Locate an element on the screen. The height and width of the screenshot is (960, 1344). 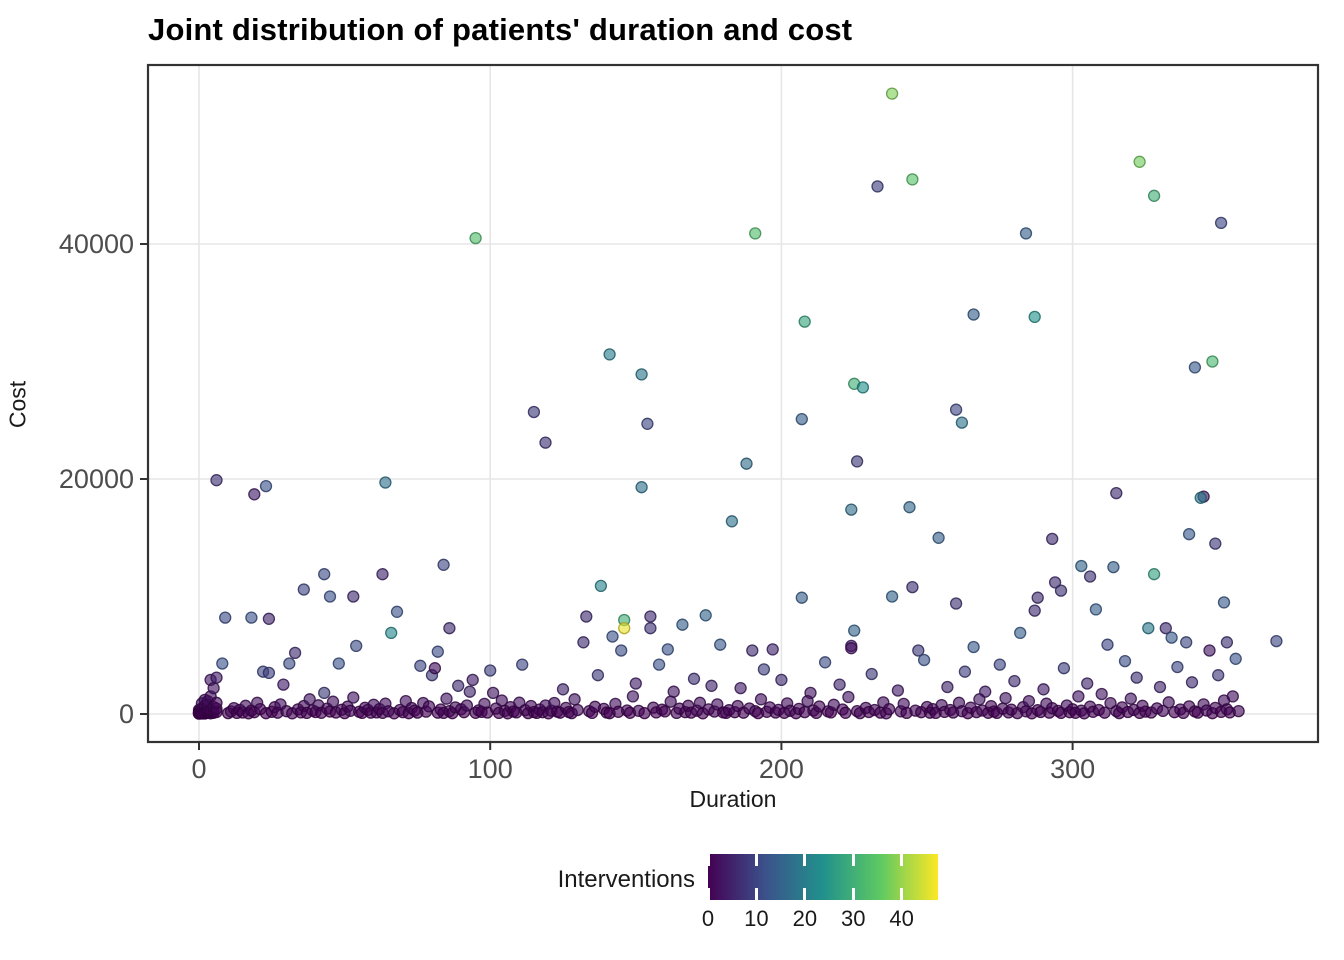
legend-tick-labels: 0 10 20 30 40 is located at coordinates (820, 921).